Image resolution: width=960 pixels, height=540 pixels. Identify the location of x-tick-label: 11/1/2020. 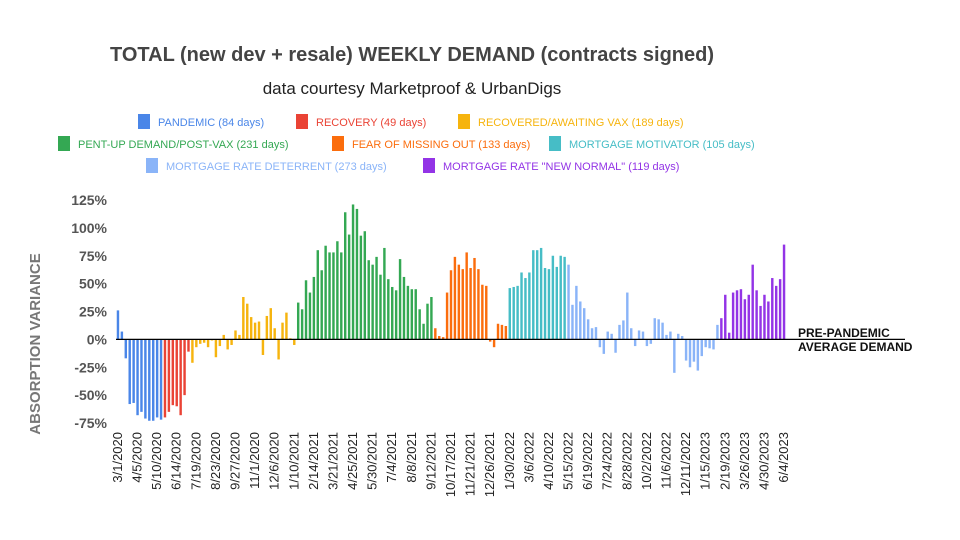
(254, 460).